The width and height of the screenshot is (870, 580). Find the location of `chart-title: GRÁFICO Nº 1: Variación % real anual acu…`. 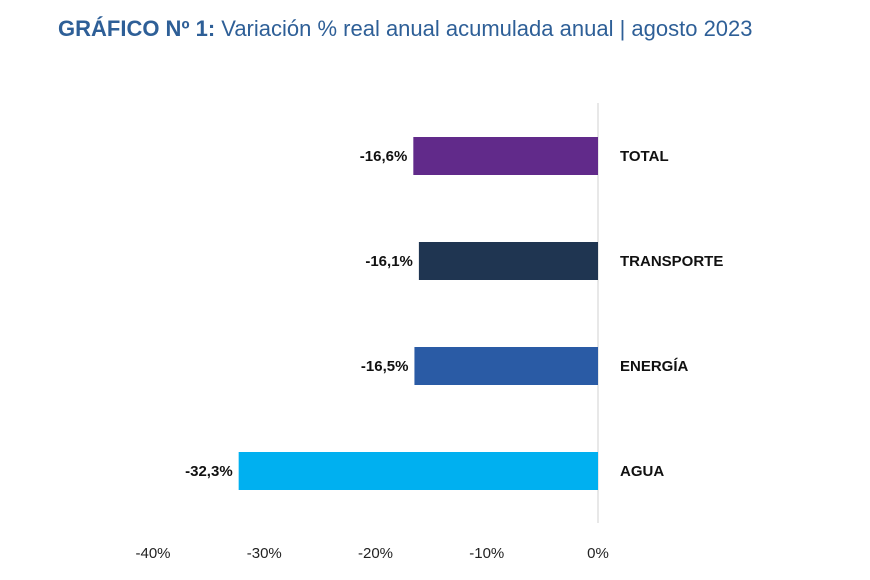

chart-title: GRÁFICO Nº 1: Variación % real anual acu… is located at coordinates (405, 29).